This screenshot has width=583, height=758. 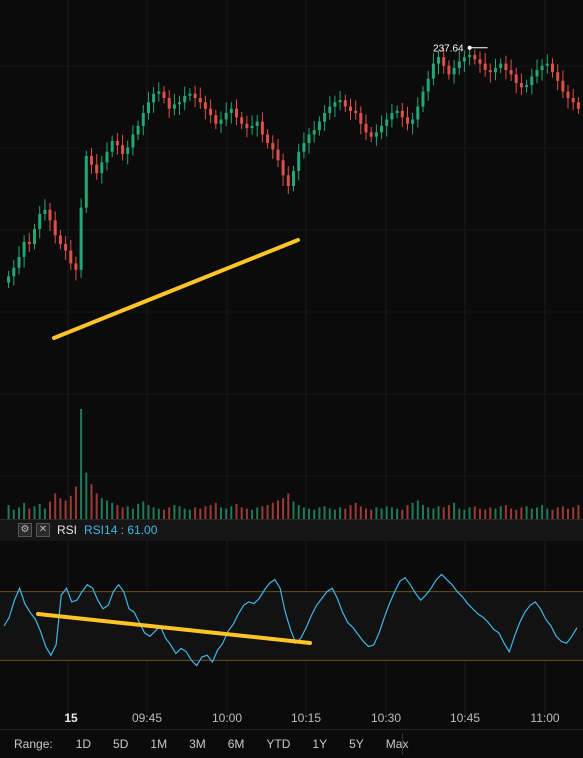 What do you see at coordinates (236, 744) in the screenshot?
I see `range-button-6m: 6M` at bounding box center [236, 744].